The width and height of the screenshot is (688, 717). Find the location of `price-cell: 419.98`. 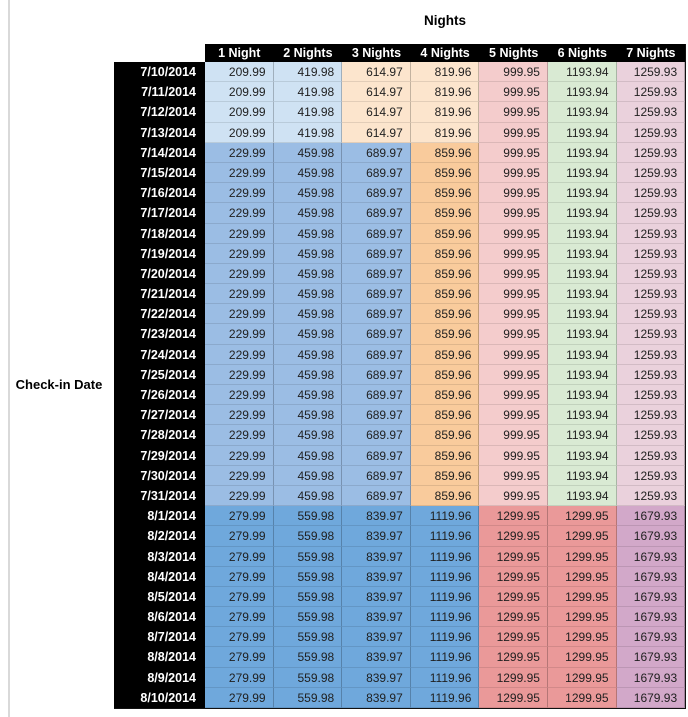

price-cell: 419.98 is located at coordinates (308, 112).